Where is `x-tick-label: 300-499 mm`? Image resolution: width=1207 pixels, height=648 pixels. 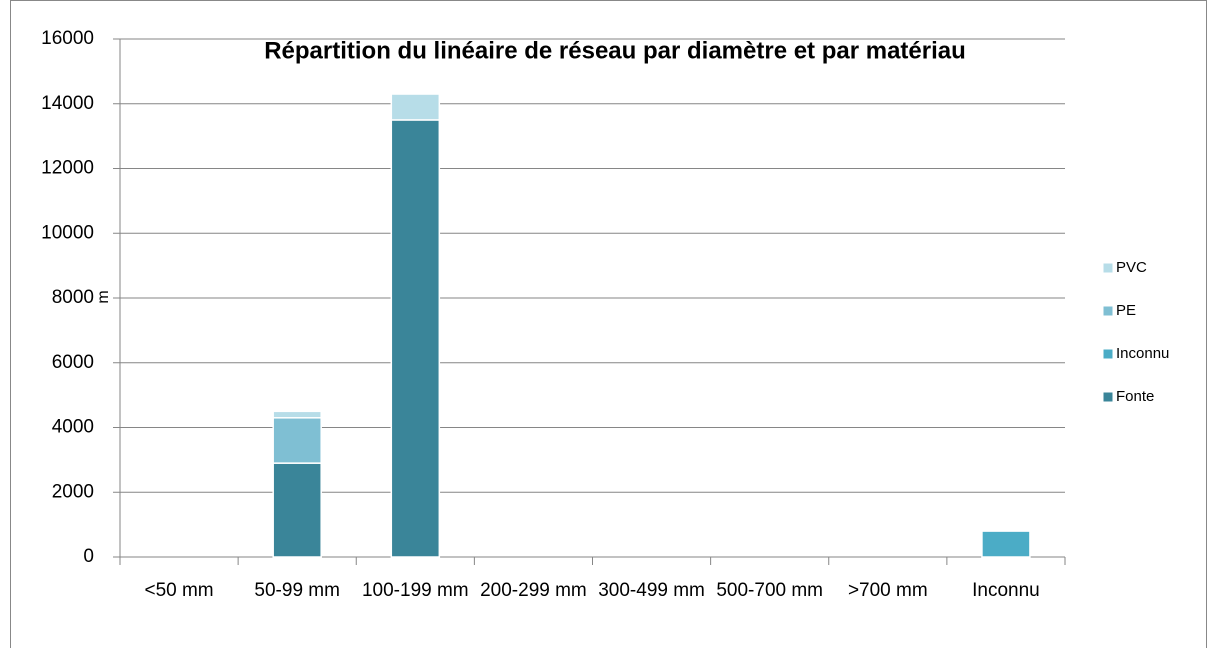
x-tick-label: 300-499 mm is located at coordinates (651, 590).